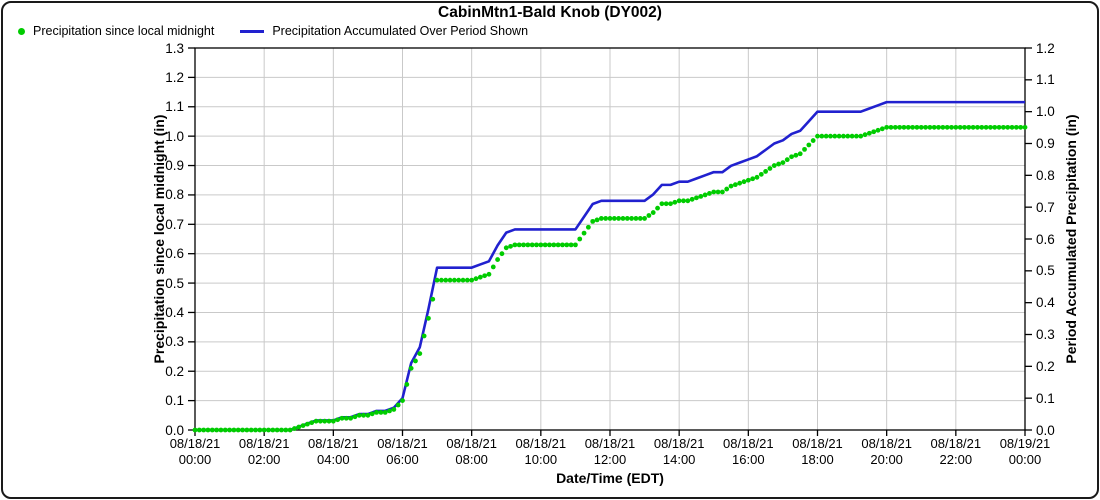  What do you see at coordinates (1045, 398) in the screenshot?
I see `y-tick-label-right: 0.1` at bounding box center [1045, 398].